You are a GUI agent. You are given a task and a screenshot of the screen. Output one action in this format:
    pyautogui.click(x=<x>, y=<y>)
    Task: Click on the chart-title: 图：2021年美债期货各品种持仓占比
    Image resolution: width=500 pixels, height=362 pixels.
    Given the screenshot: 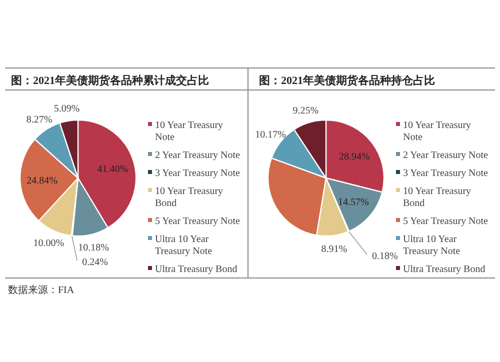 What is the action you would take?
    pyautogui.click(x=347, y=80)
    